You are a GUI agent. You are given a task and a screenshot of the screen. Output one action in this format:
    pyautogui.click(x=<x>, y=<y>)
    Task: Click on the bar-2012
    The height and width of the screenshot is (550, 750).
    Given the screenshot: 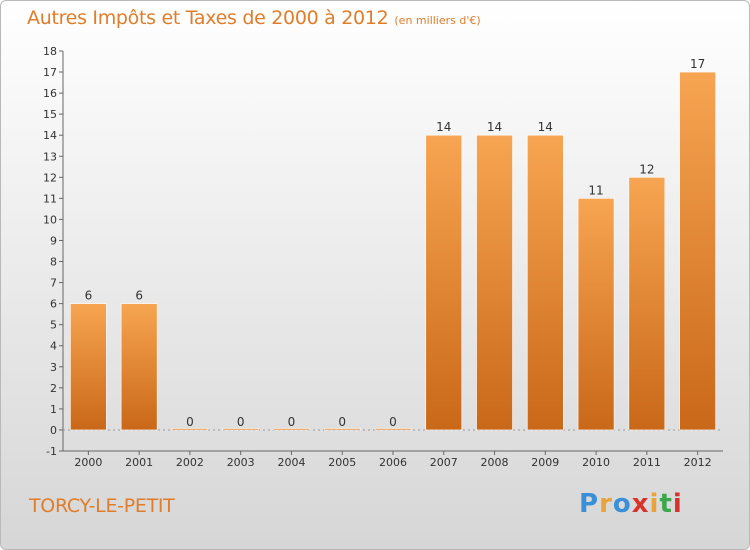 What is the action you would take?
    pyautogui.click(x=697, y=251)
    